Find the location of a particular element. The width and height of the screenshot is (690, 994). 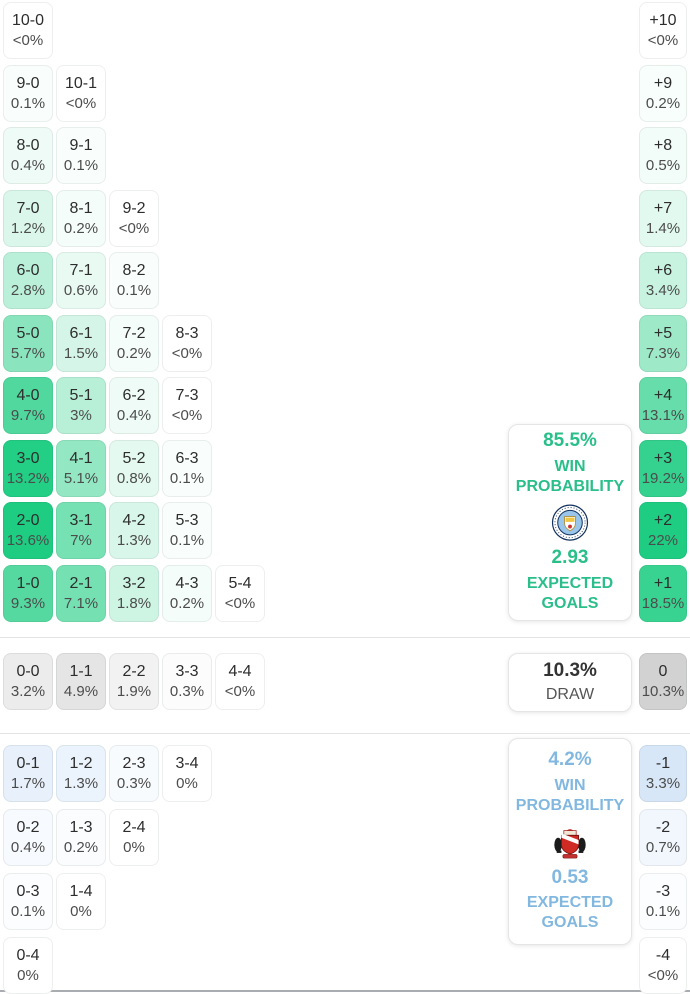

score-cell-4-1: 4-1 5.1% is located at coordinates (81, 468).